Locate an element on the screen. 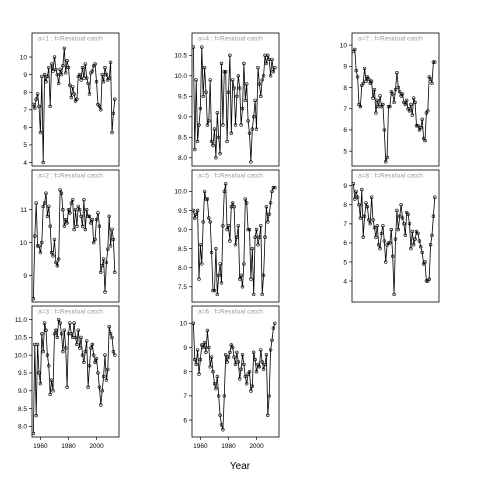  y-tick-label: 9.0 is located at coordinates (22, 391).